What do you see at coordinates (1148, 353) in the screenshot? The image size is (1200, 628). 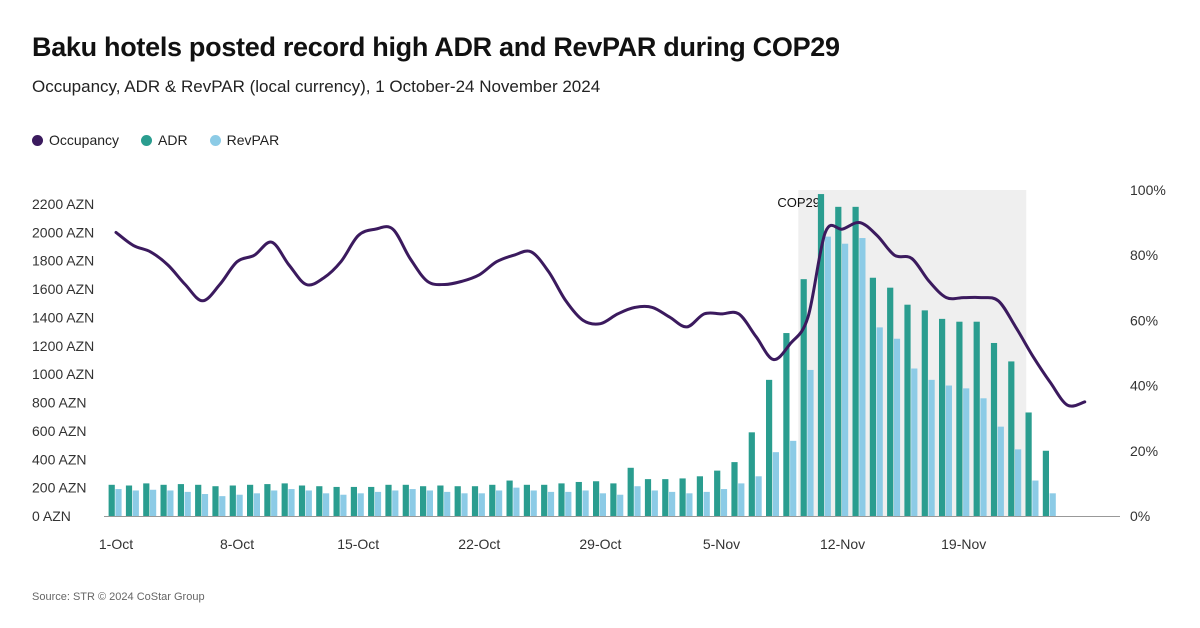 I see `right-axis: 0% 20% 40% 60% 80% 100%` at bounding box center [1148, 353].